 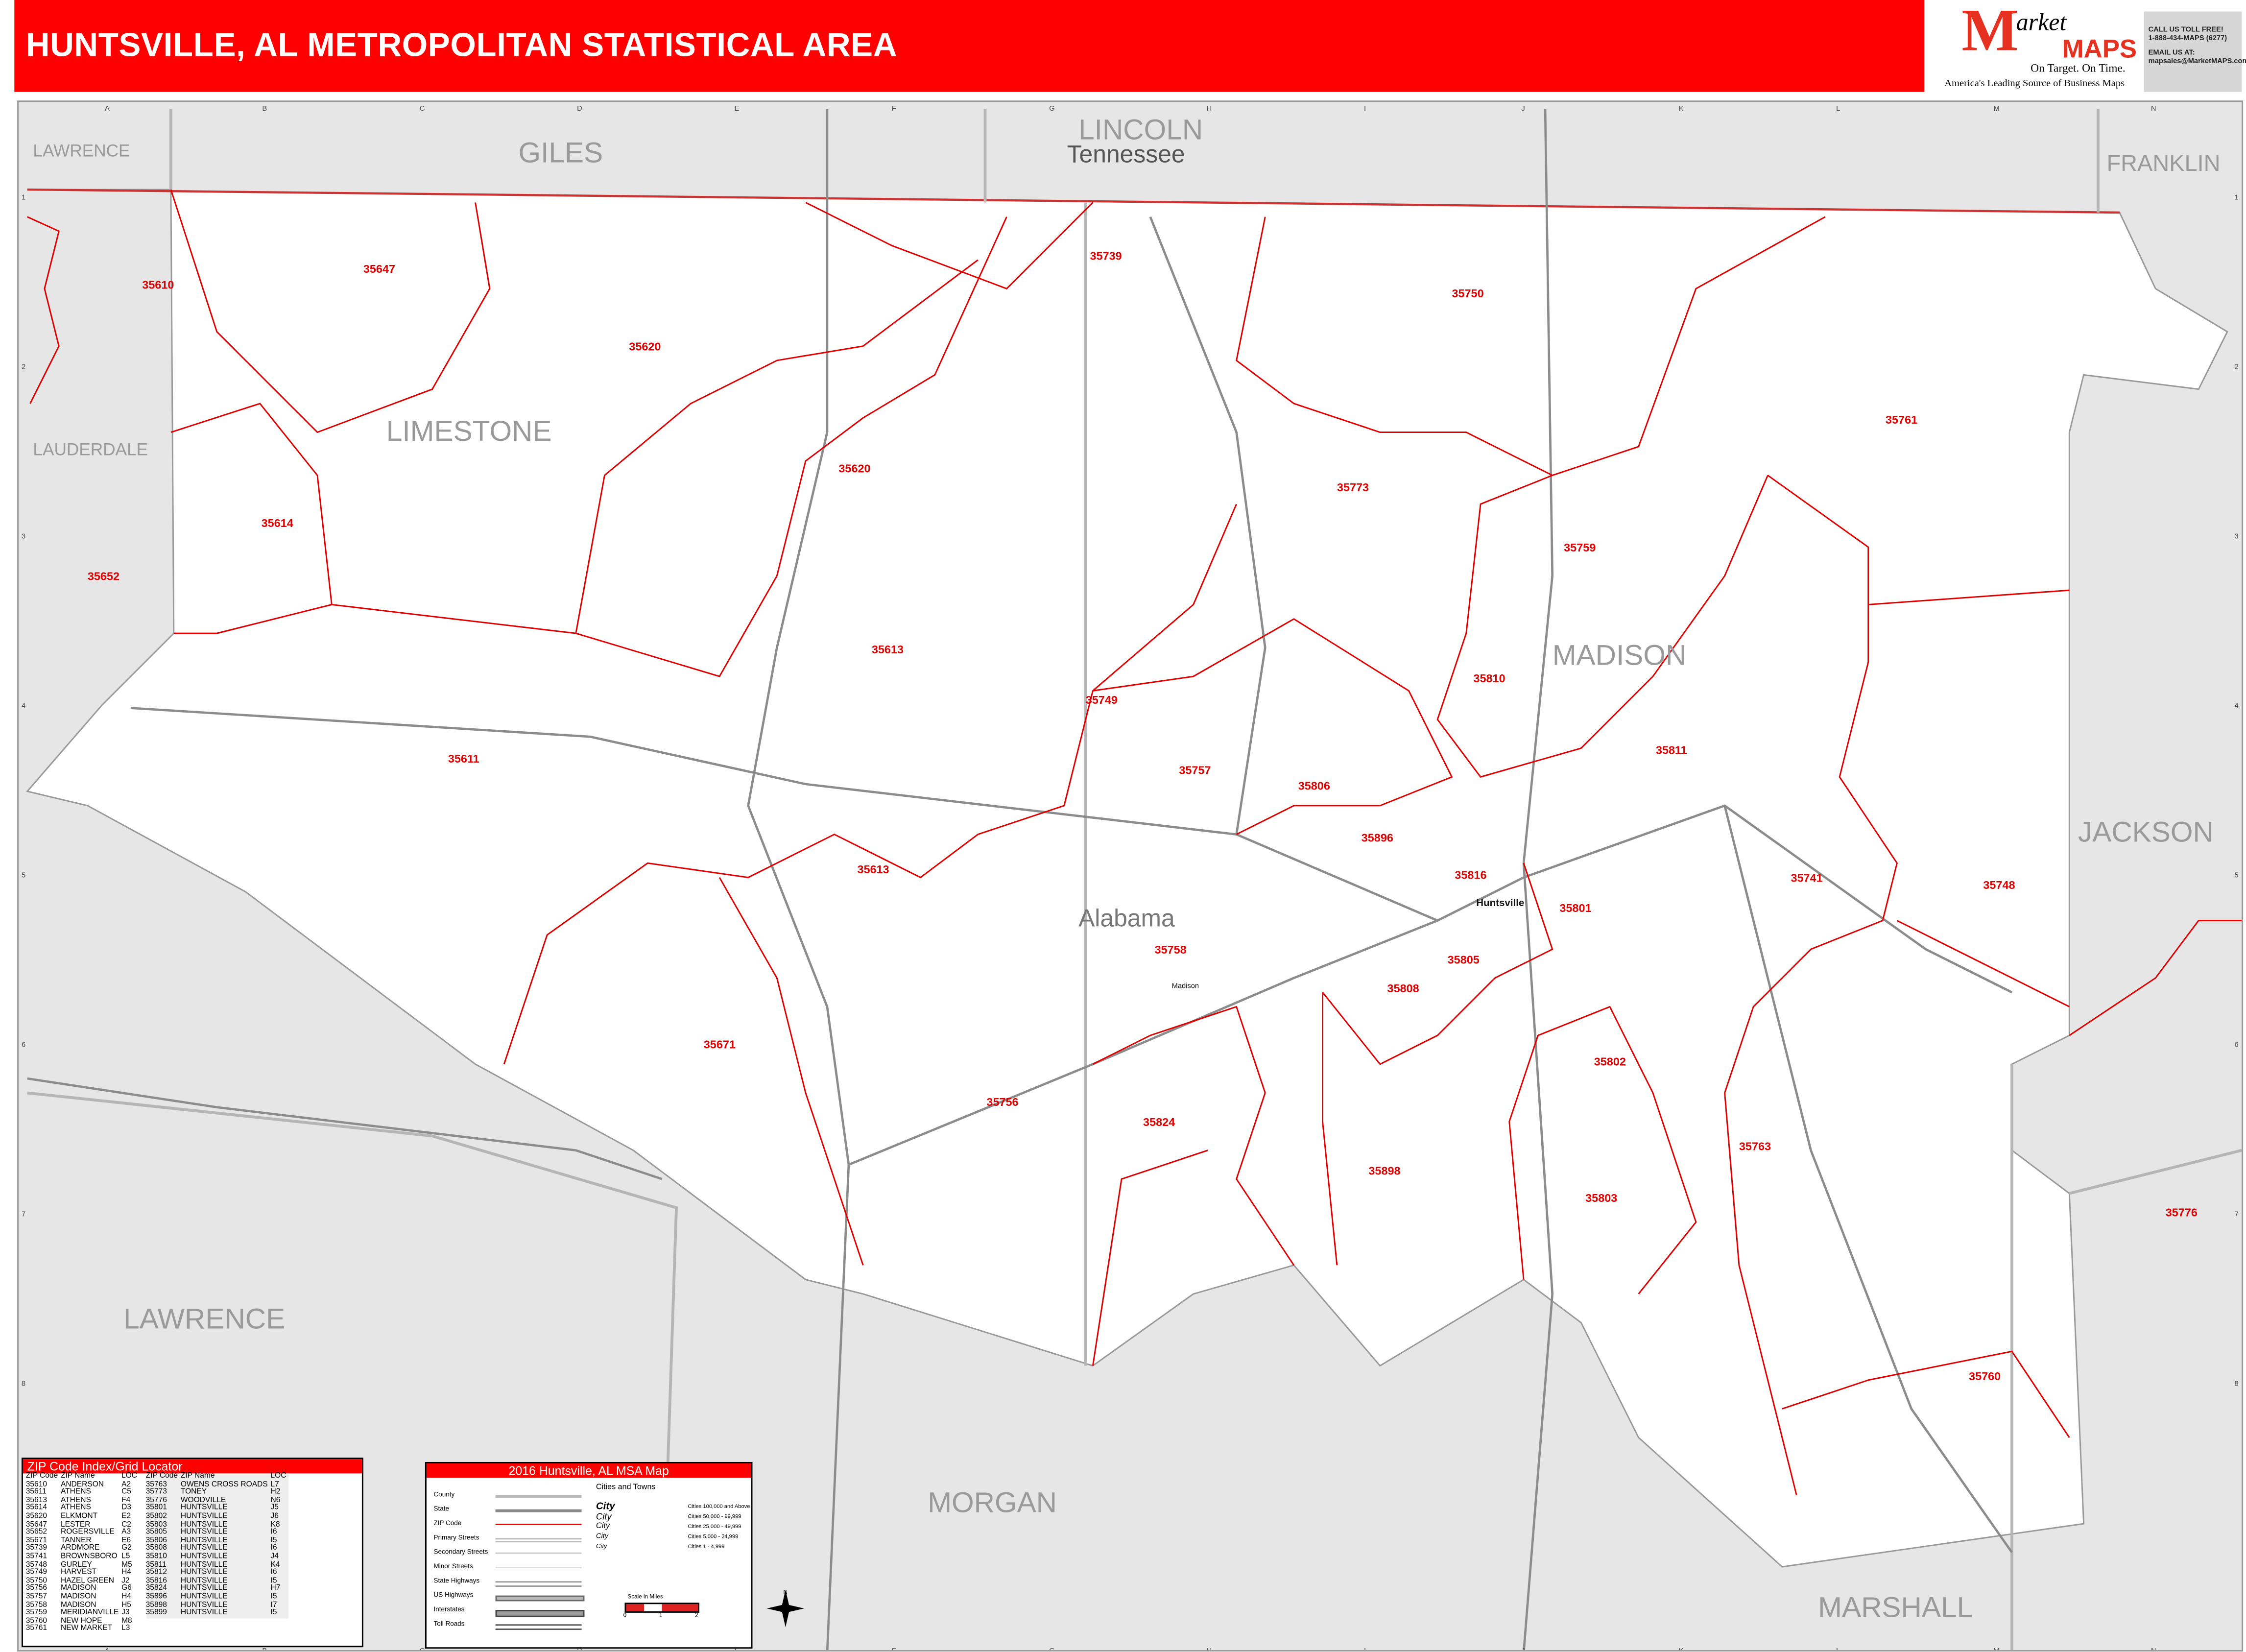 What do you see at coordinates (36, 1605) in the screenshot?
I see `table-cell: 35758` at bounding box center [36, 1605].